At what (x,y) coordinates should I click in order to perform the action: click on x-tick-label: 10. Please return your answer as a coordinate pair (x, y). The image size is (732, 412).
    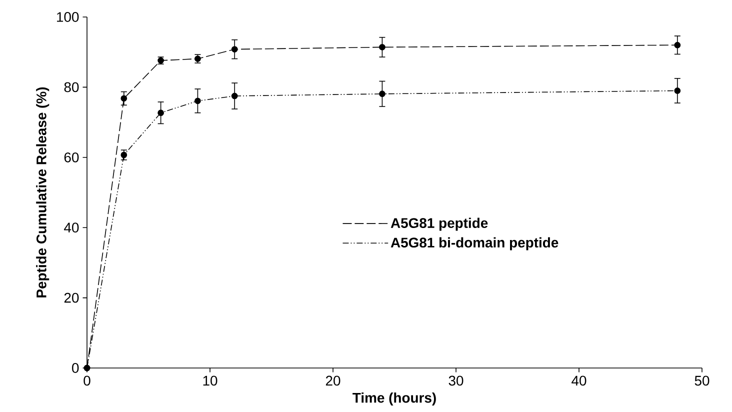
    Looking at the image, I should click on (210, 381).